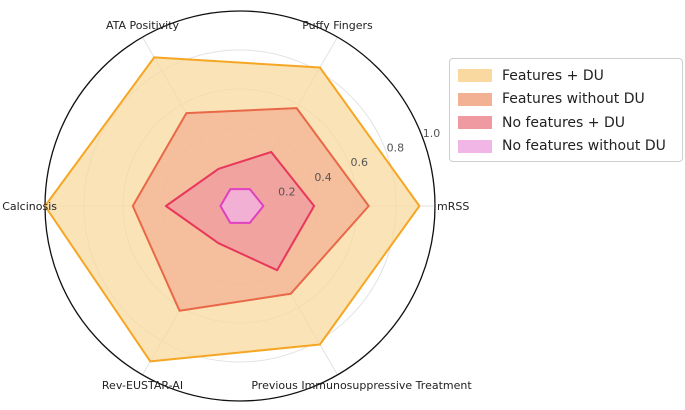 This screenshot has width=685, height=410. I want to click on axis-label: Previous Immunosuppressive Treatment, so click(361, 385).